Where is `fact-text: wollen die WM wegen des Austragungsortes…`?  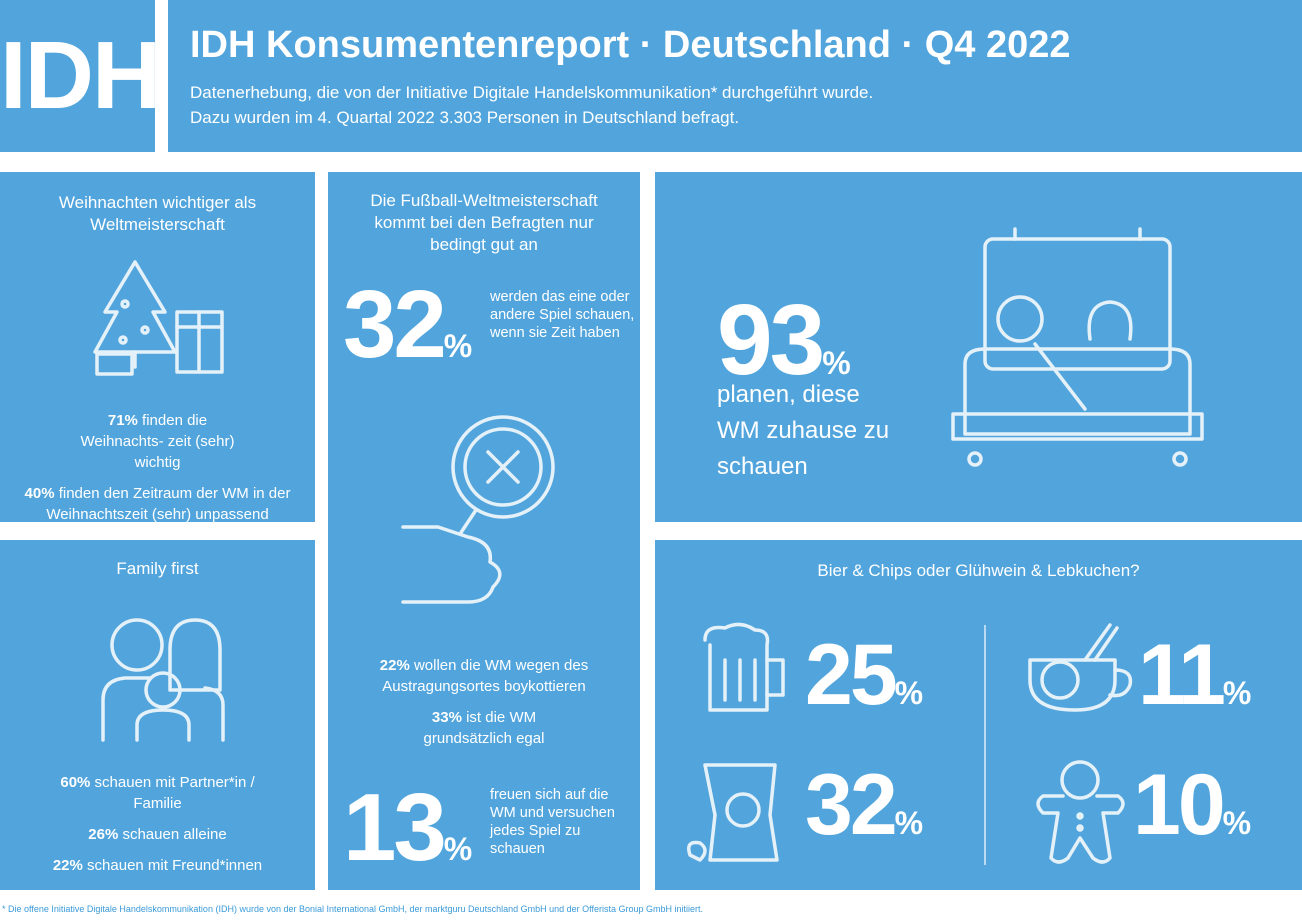 fact-text: wollen die WM wegen des Austragungsortes… is located at coordinates (485, 676).